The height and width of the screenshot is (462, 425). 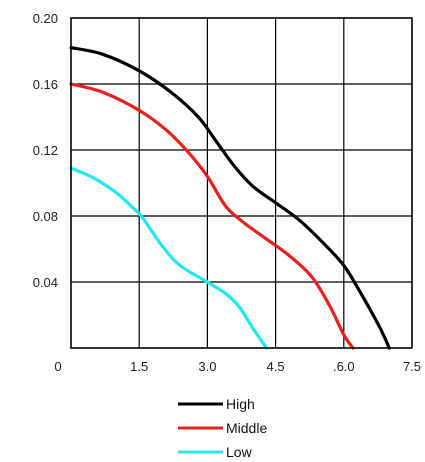 What do you see at coordinates (246, 428) in the screenshot?
I see `legend-label-middle: Middle` at bounding box center [246, 428].